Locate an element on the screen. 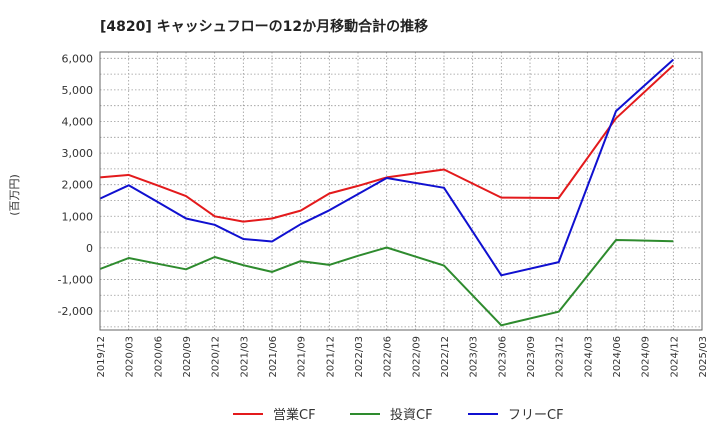 The height and width of the screenshot is (444, 720). x-tick-label: 2023/12 is located at coordinates (560, 357).